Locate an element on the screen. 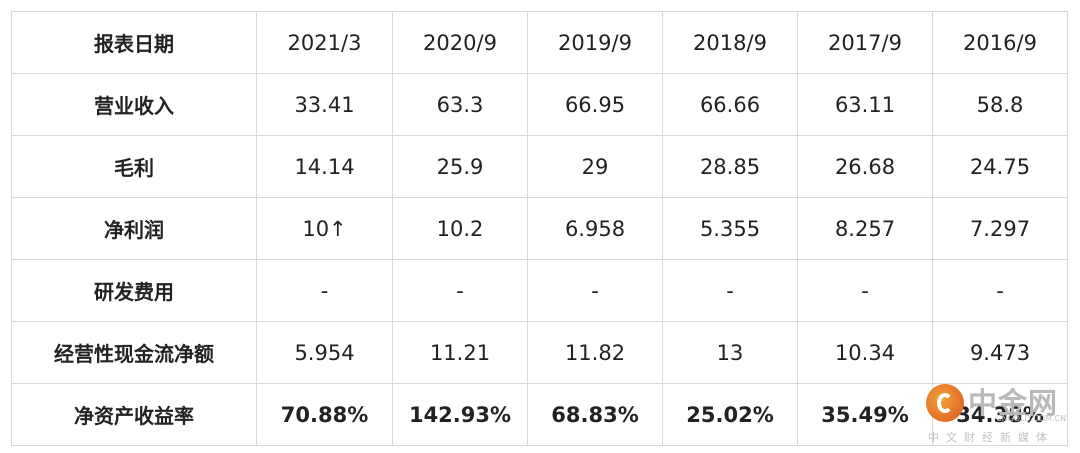 The image size is (1080, 453). table-row: 营业收入 33.41 63.3 66.95 66.66 63.11 58.8 is located at coordinates (539, 104).